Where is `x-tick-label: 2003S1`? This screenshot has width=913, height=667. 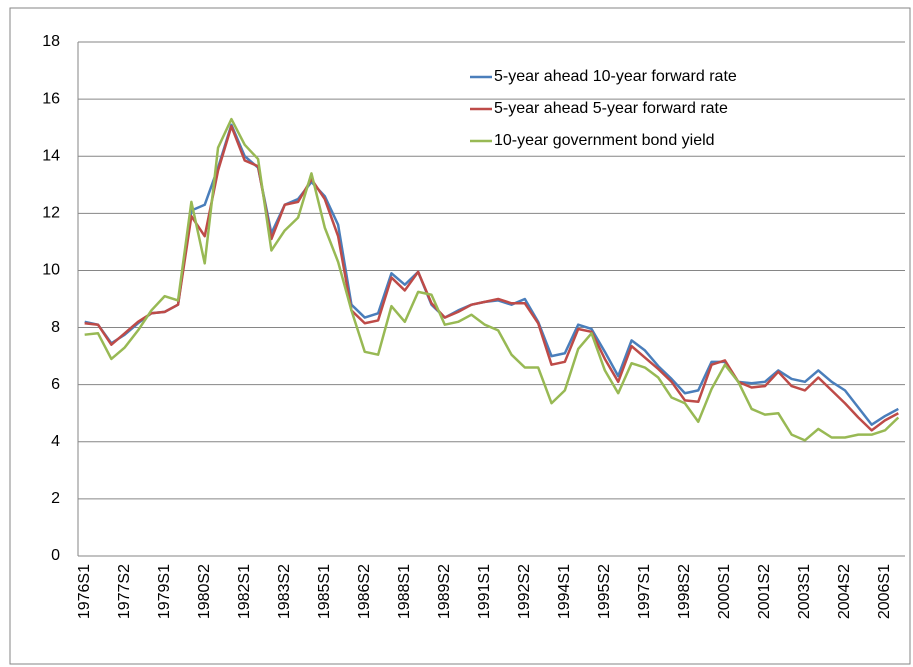 x-tick-label: 2003S1 is located at coordinates (804, 591).